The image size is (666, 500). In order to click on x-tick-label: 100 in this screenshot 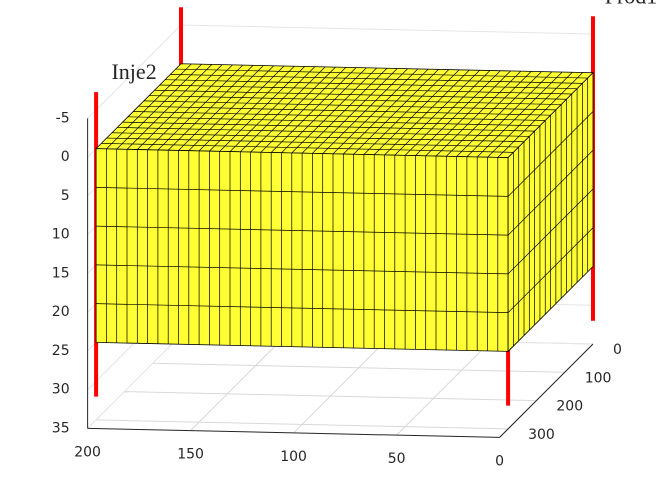, I will do `click(293, 457)`.